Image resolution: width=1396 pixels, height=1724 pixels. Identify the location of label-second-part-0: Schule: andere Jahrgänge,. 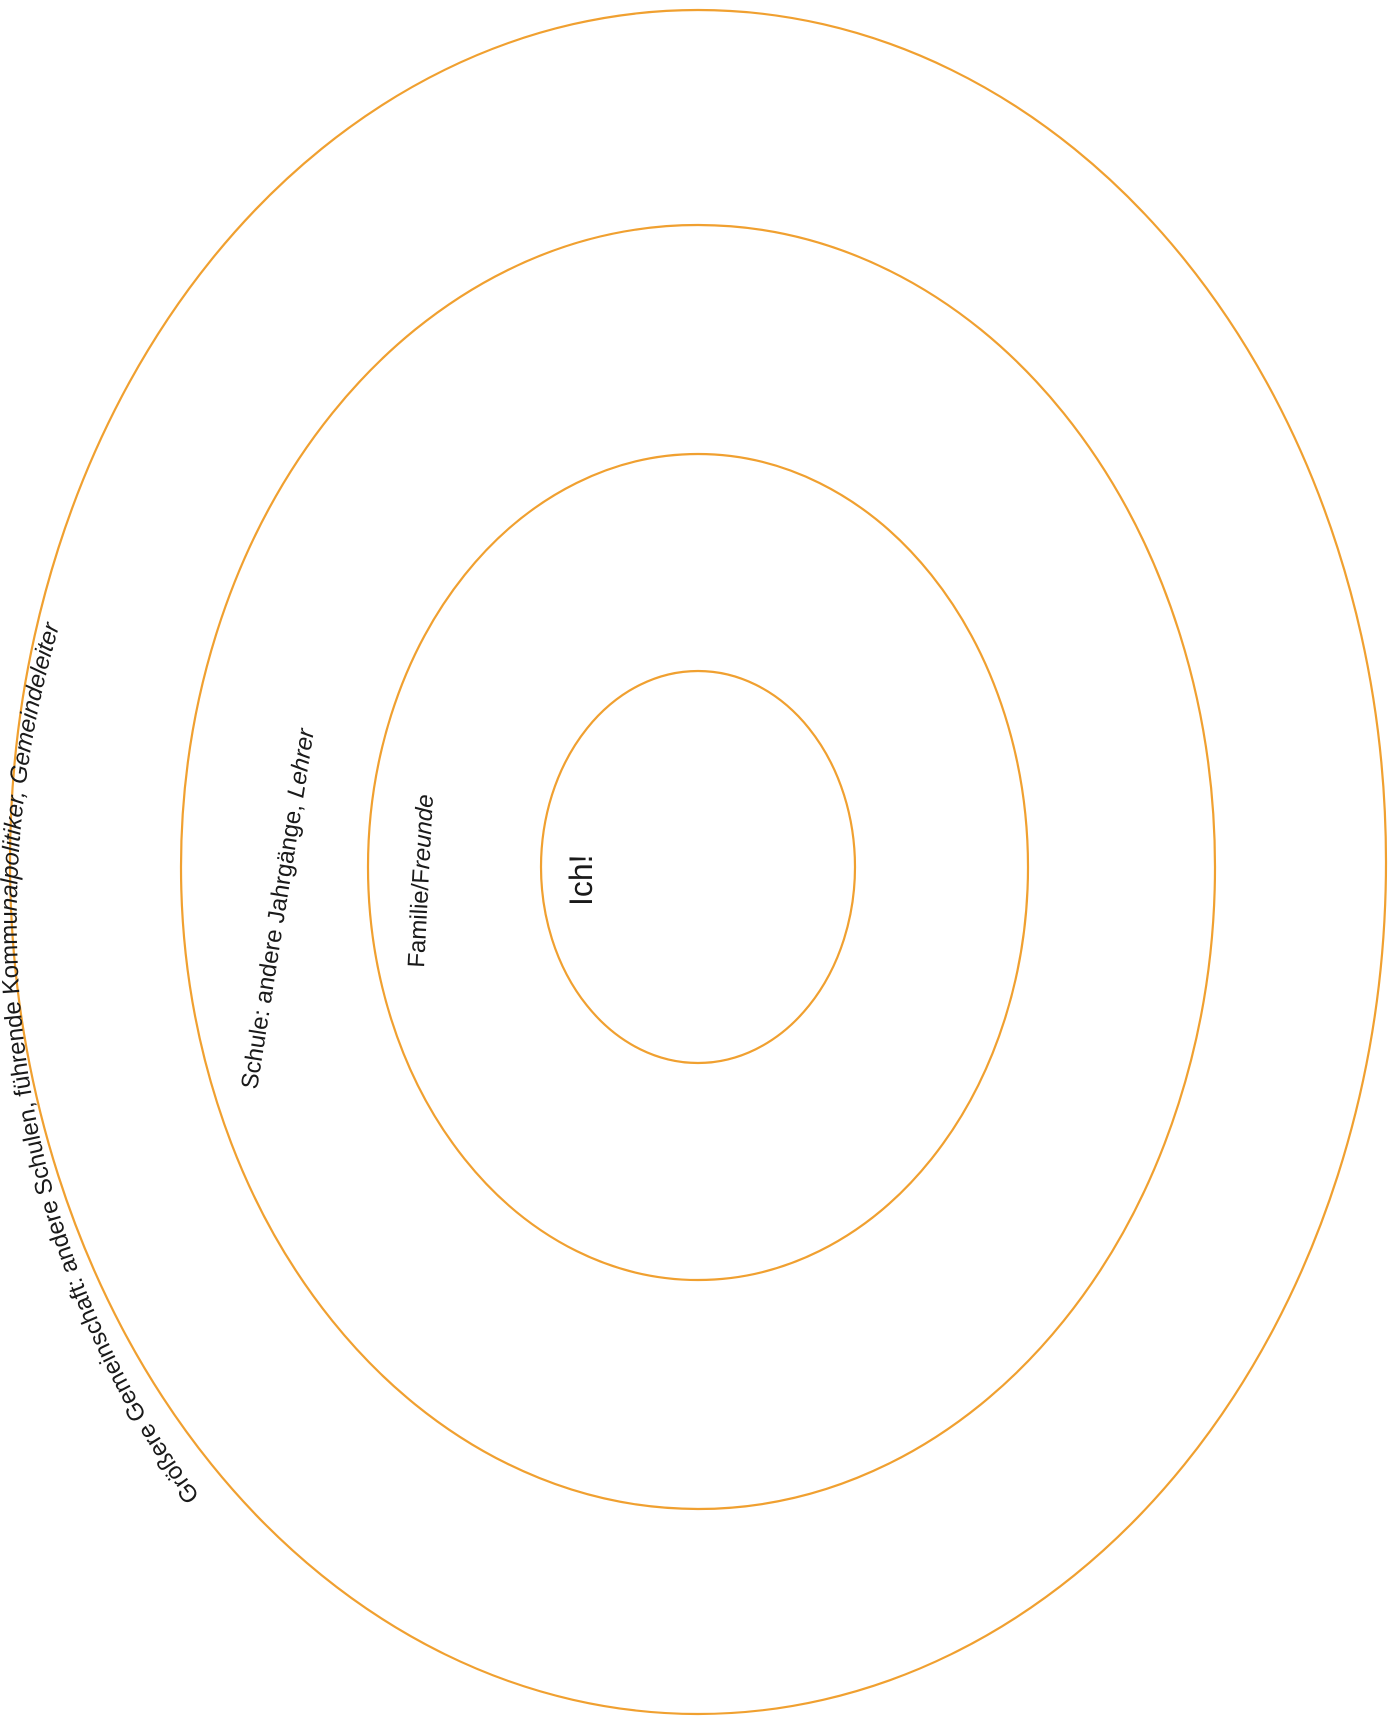
(272, 942).